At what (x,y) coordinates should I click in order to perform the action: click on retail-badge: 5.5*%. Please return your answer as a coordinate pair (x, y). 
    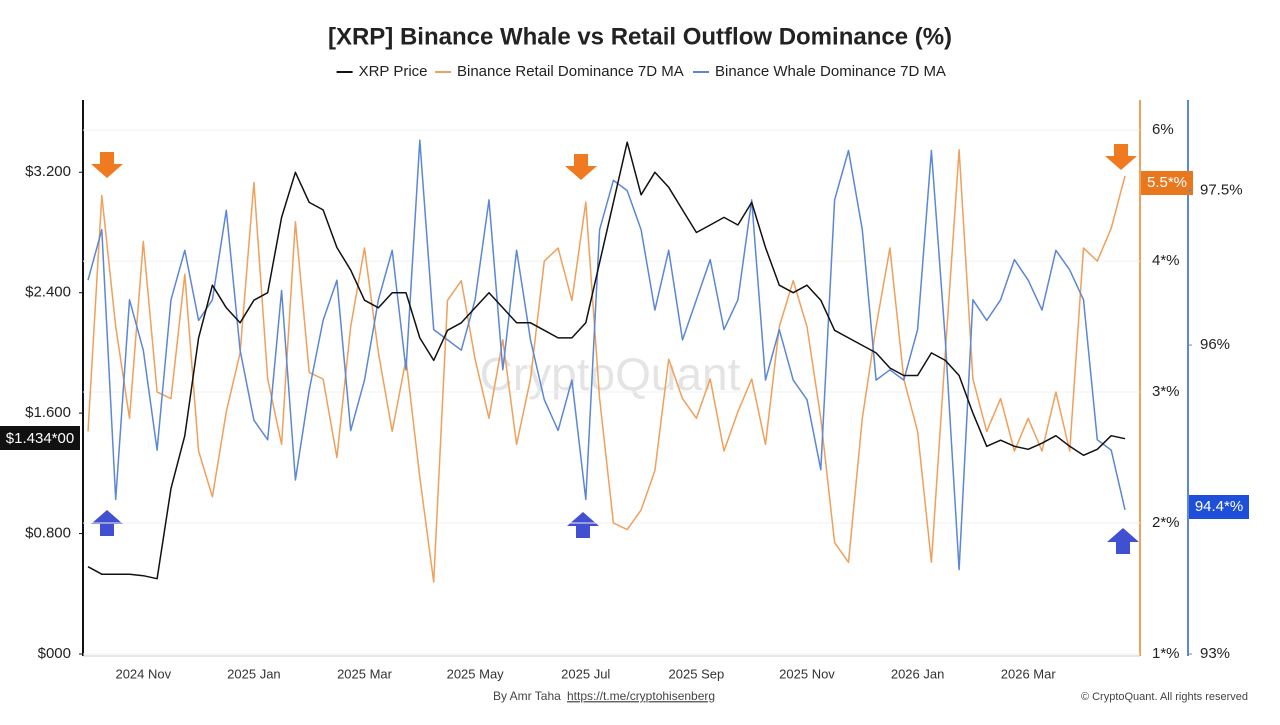
    Looking at the image, I should click on (1167, 183).